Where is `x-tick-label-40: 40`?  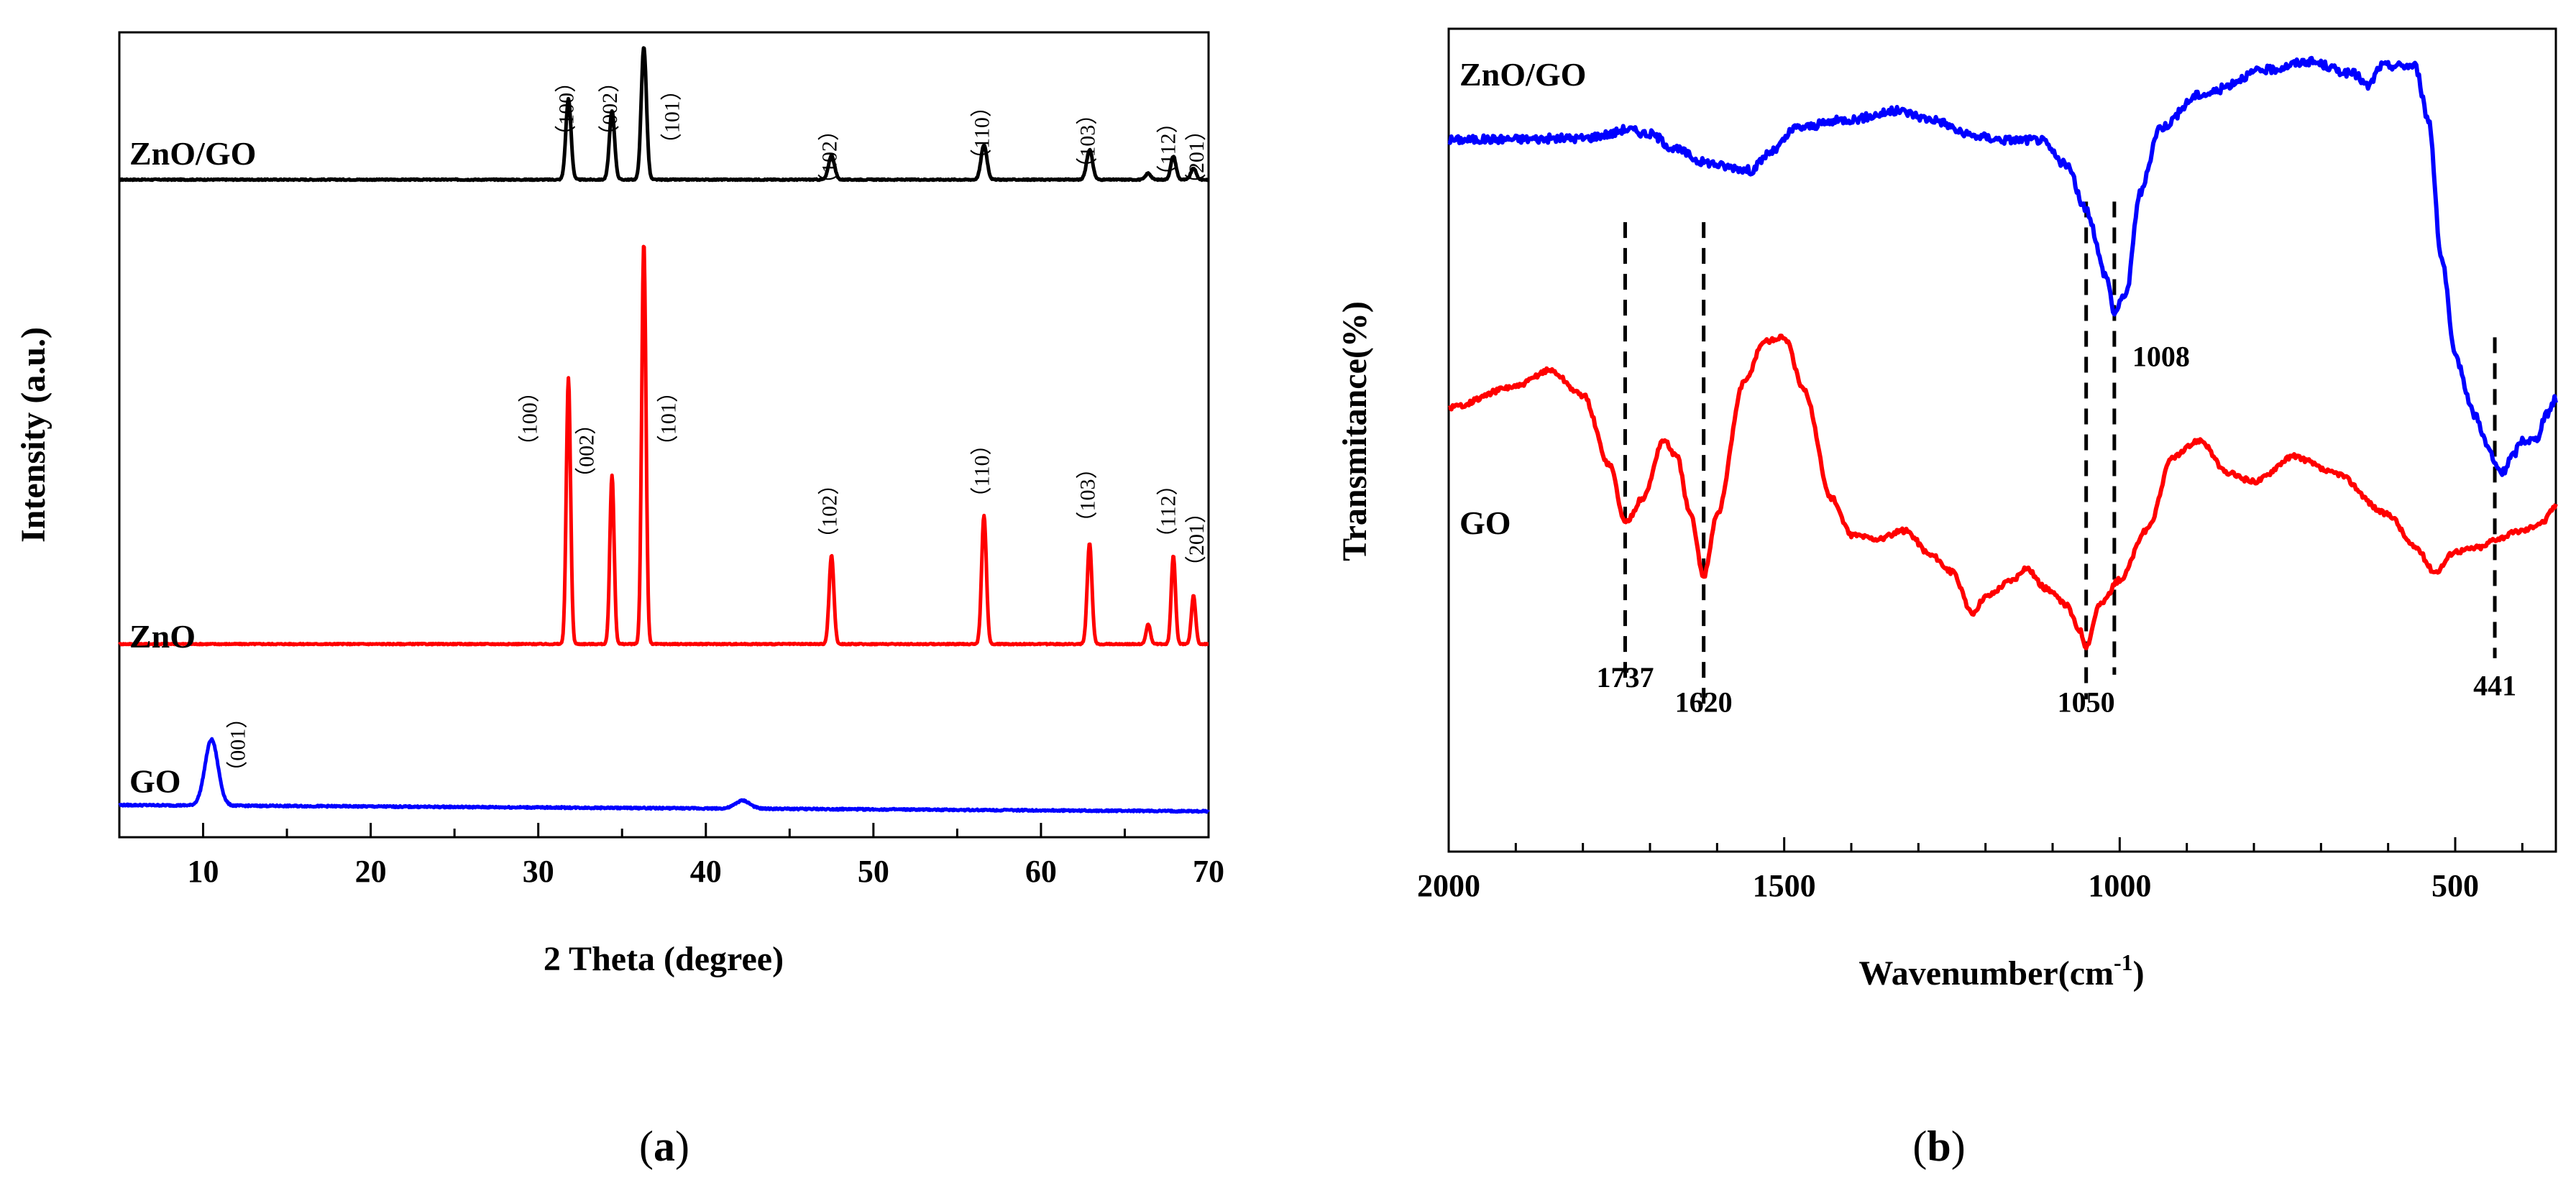 x-tick-label-40: 40 is located at coordinates (706, 871).